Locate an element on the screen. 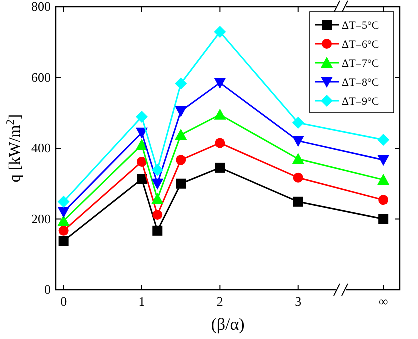  y-tick-label: 200 is located at coordinates (41, 218).